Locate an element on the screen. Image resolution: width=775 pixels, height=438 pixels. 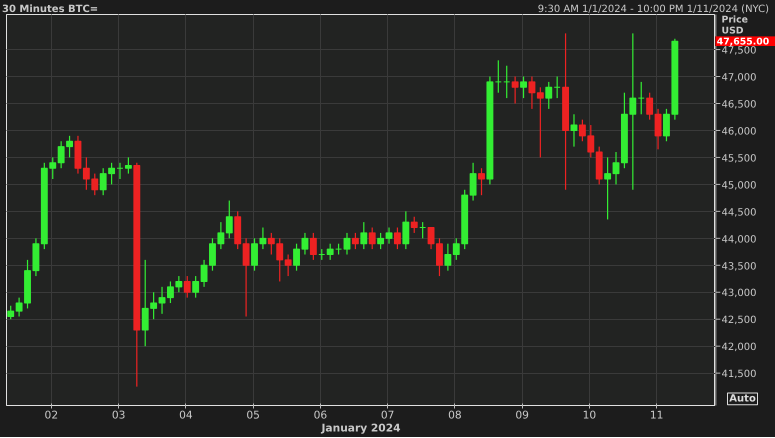
x-tick-label: 04 is located at coordinates (186, 415).